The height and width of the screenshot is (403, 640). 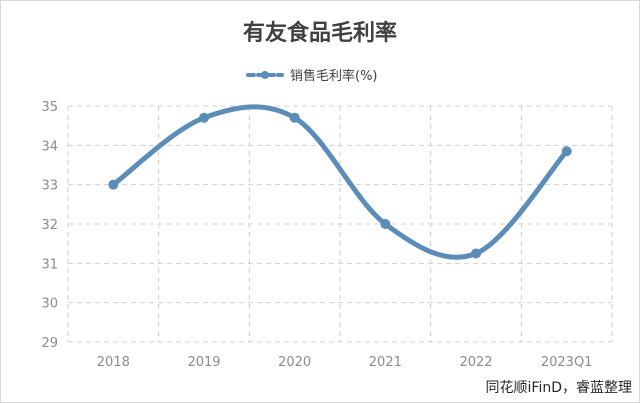 I want to click on x-tick-label: 2018, so click(x=113, y=362).